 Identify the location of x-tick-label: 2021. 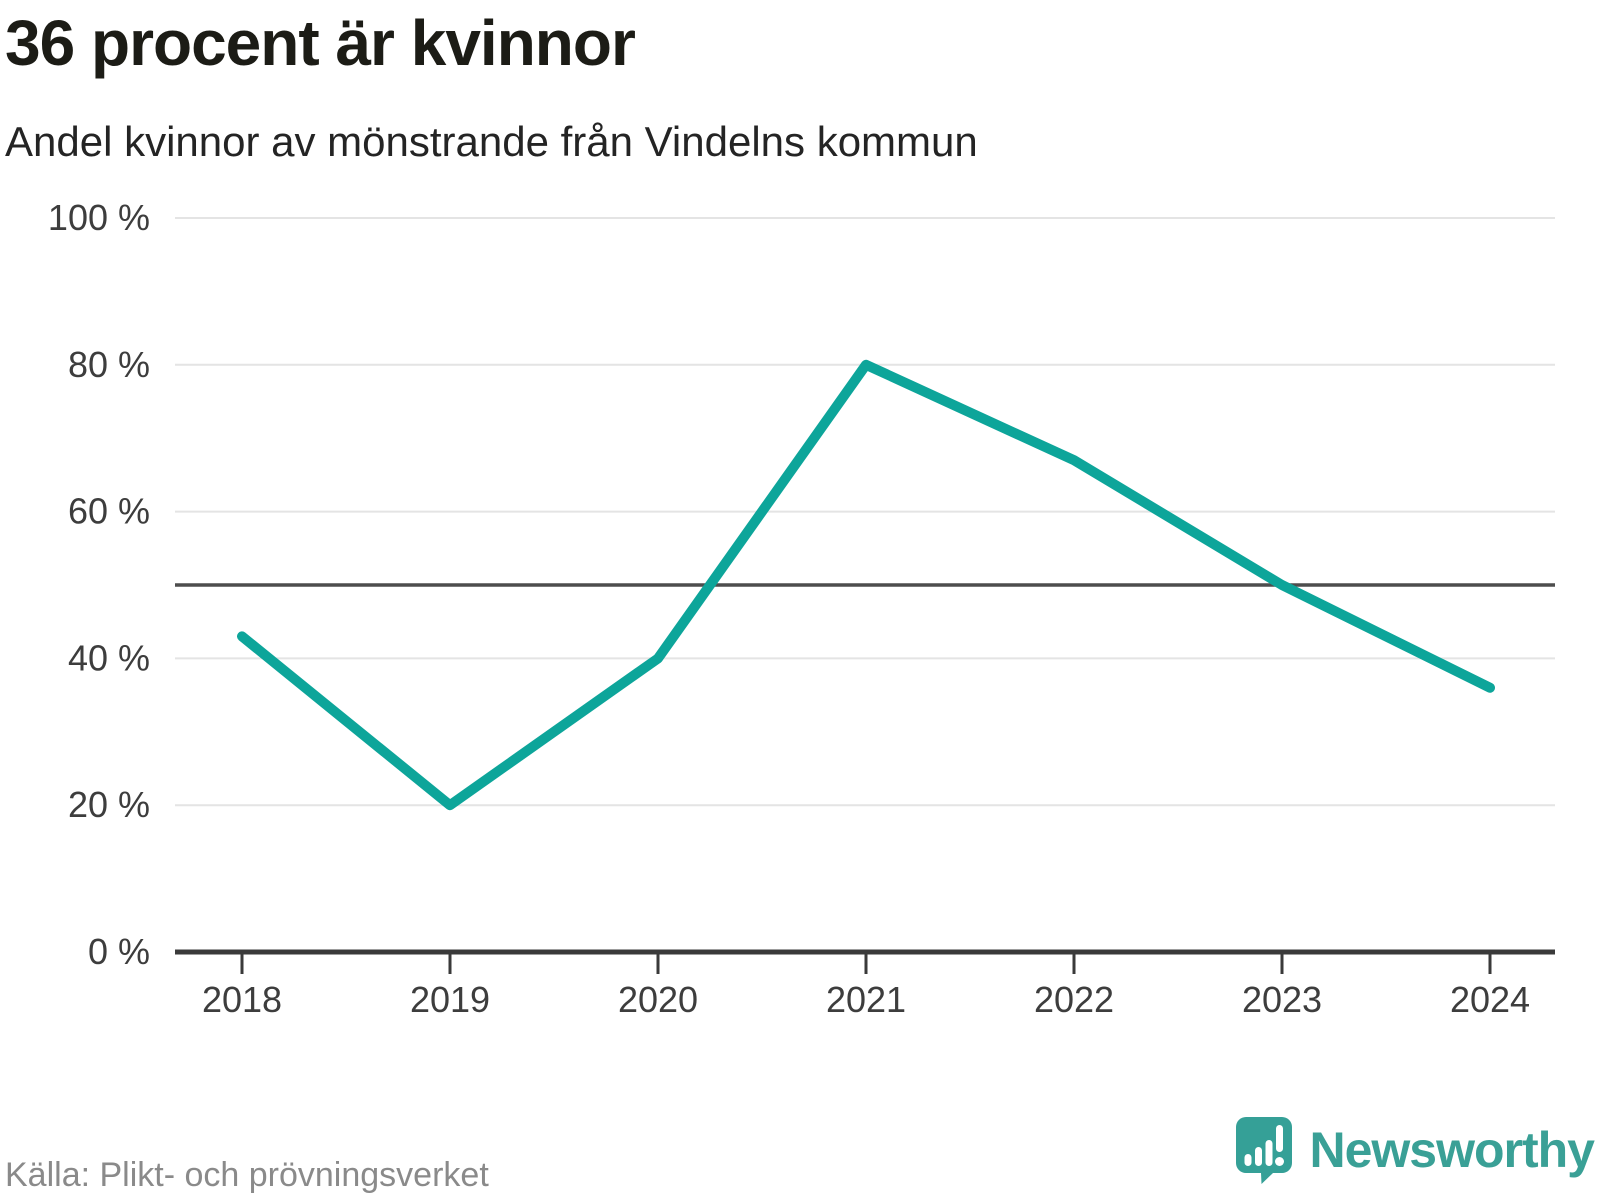
(866, 999).